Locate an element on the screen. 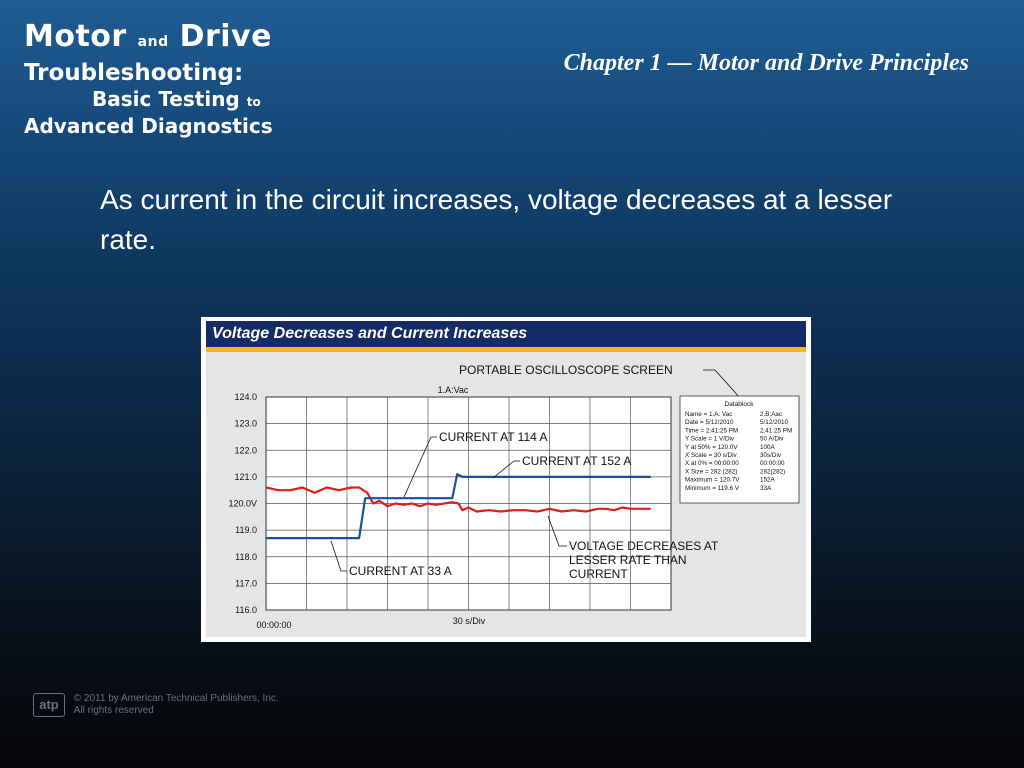 The height and width of the screenshot is (768, 1024). figure-header: Voltage Decreases and Current Increases is located at coordinates (506, 334).